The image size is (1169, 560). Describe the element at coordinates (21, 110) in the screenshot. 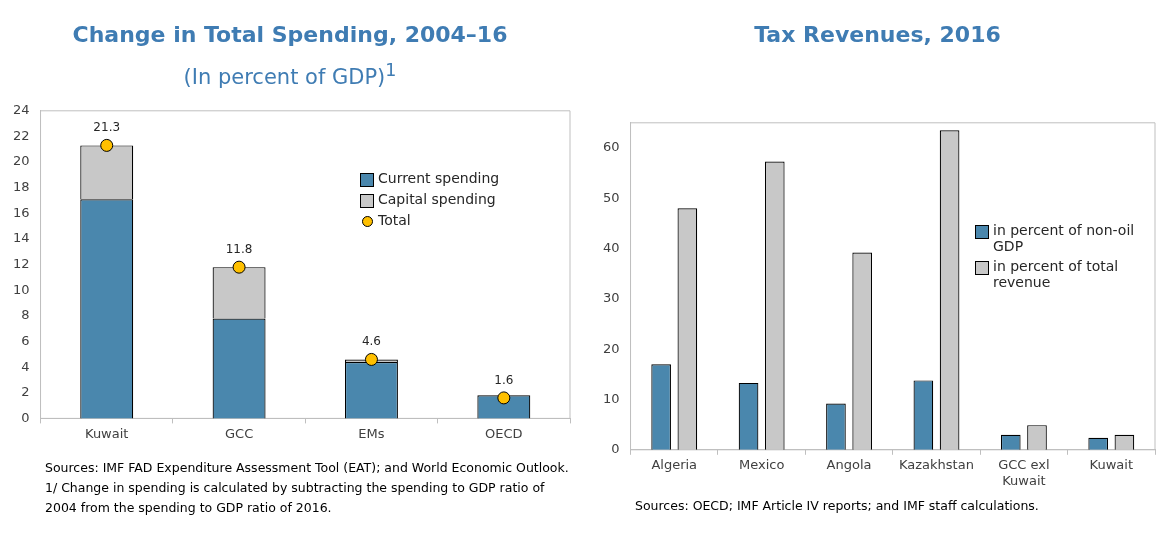

I see `y-tick-label: 24` at that location.